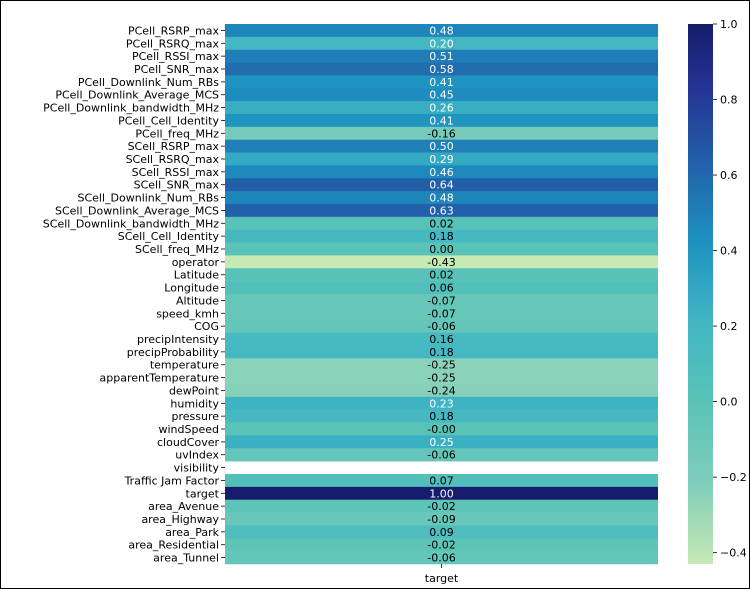  What do you see at coordinates (441, 442) in the screenshot?
I see `cell-value-cloudcover: 0.25` at bounding box center [441, 442].